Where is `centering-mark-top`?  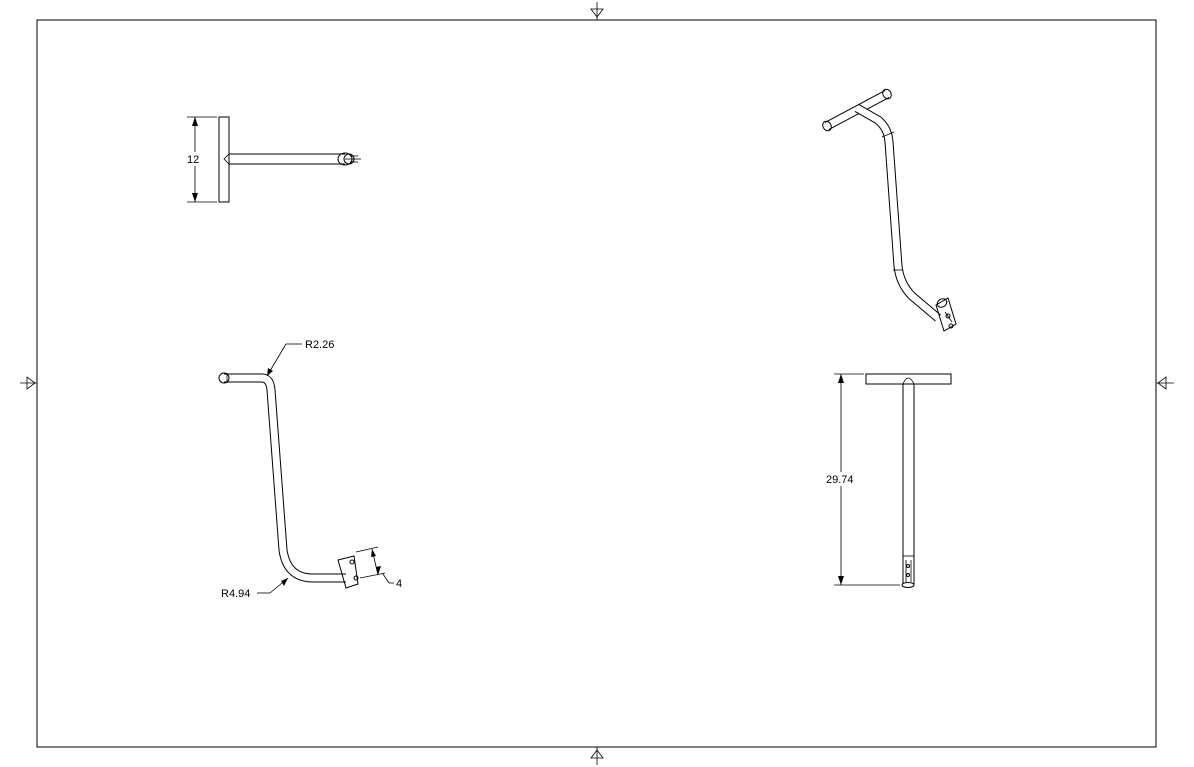 centering-mark-top is located at coordinates (597, 11).